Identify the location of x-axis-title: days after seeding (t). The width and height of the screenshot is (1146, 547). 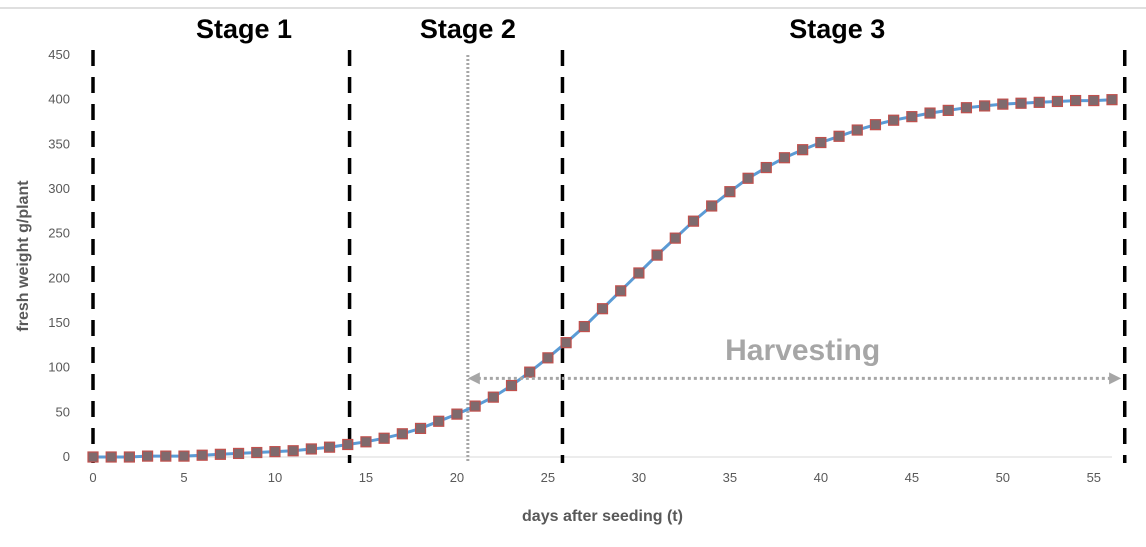
(602, 516).